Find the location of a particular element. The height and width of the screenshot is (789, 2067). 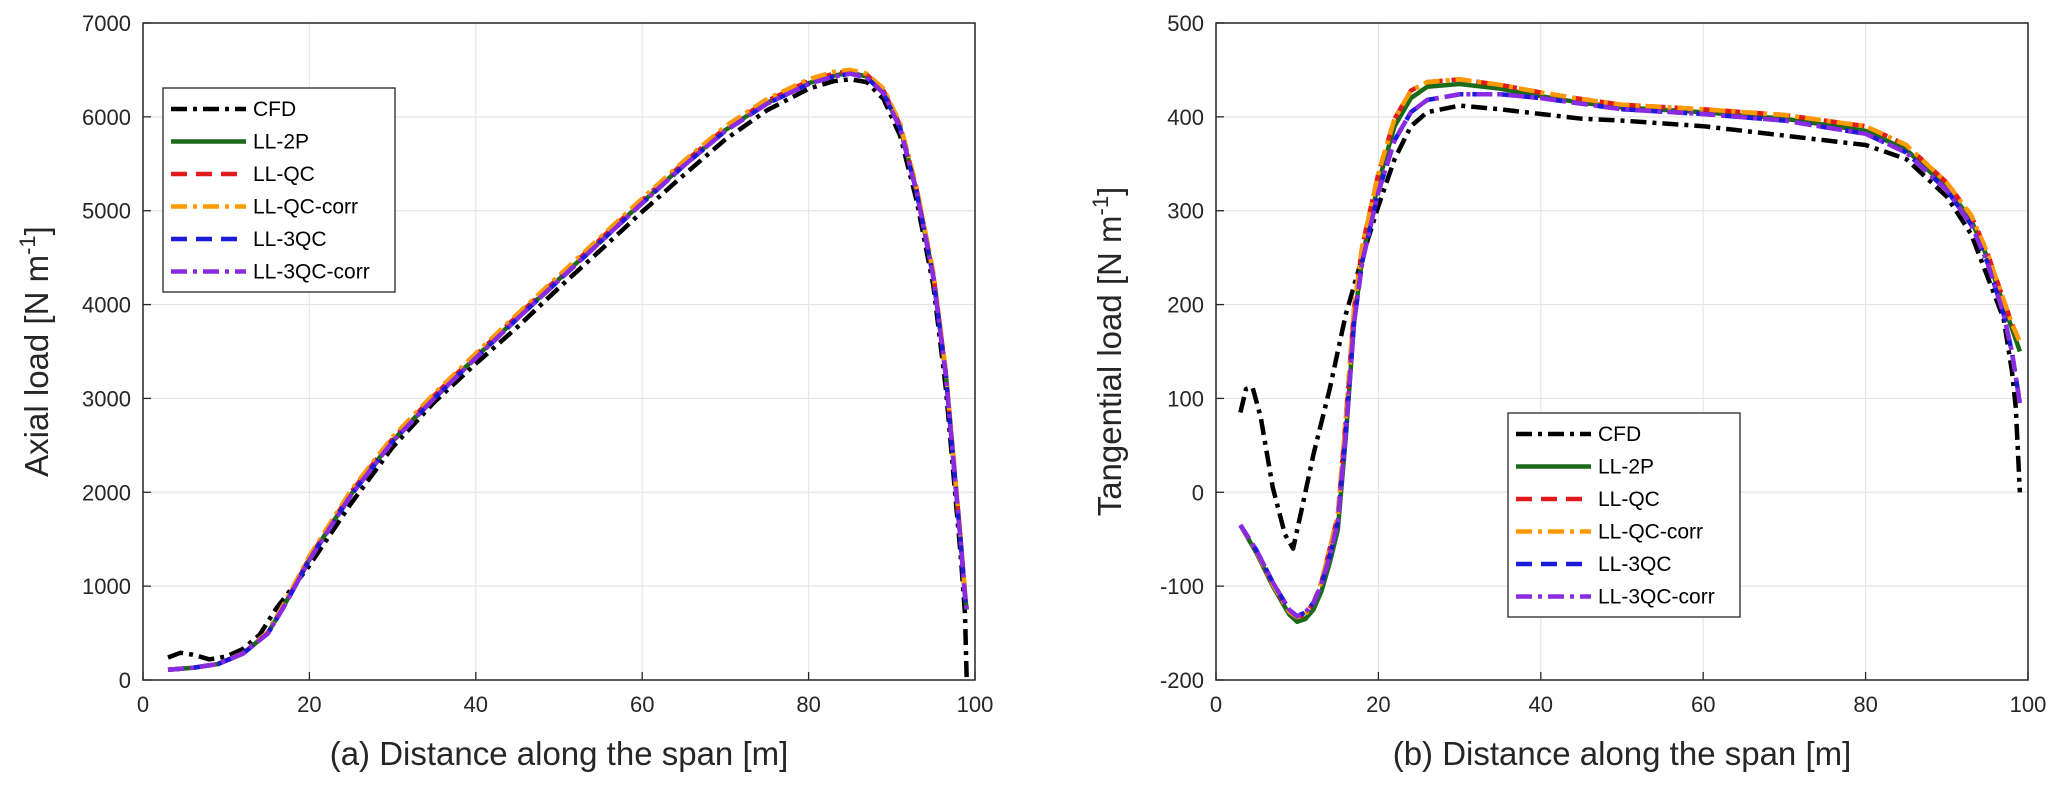

x-axis-label: (a) Distance along the span [m] is located at coordinates (559, 753).